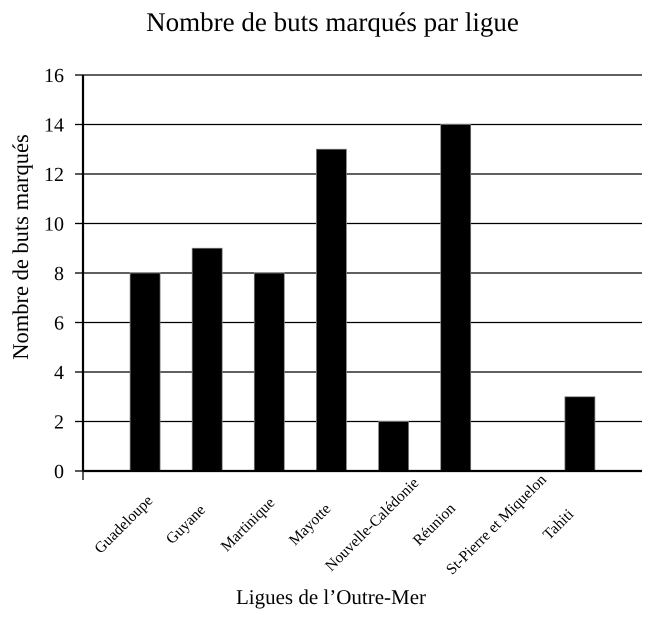  Describe the element at coordinates (54, 175) in the screenshot. I see `y-tick-label: 12` at that location.